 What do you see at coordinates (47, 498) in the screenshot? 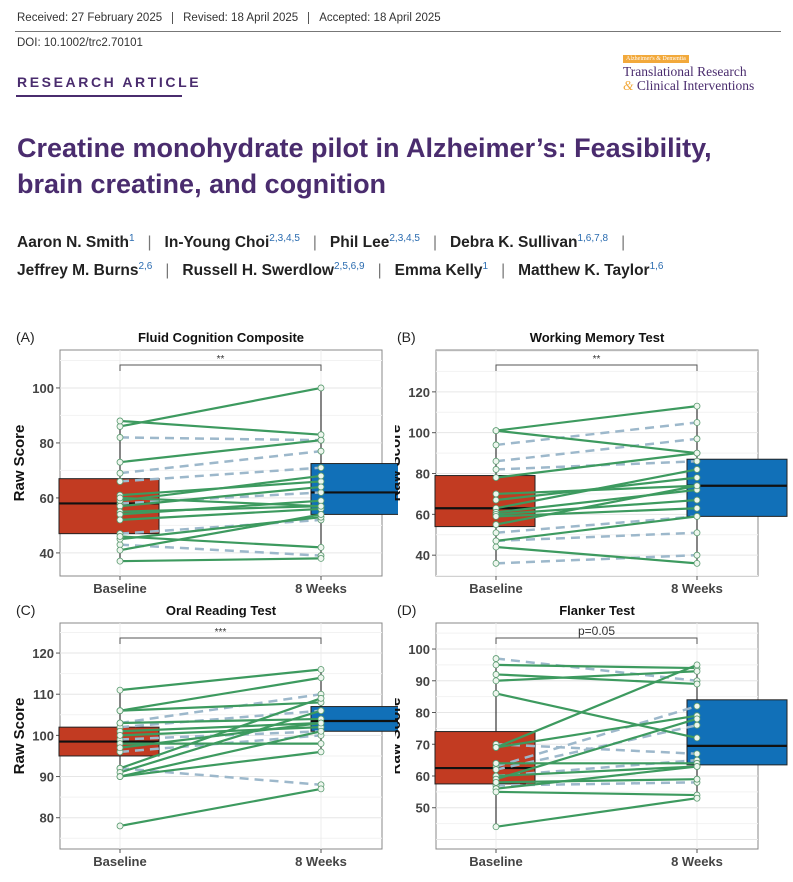
I see `y-tick-label: 60` at bounding box center [47, 498].